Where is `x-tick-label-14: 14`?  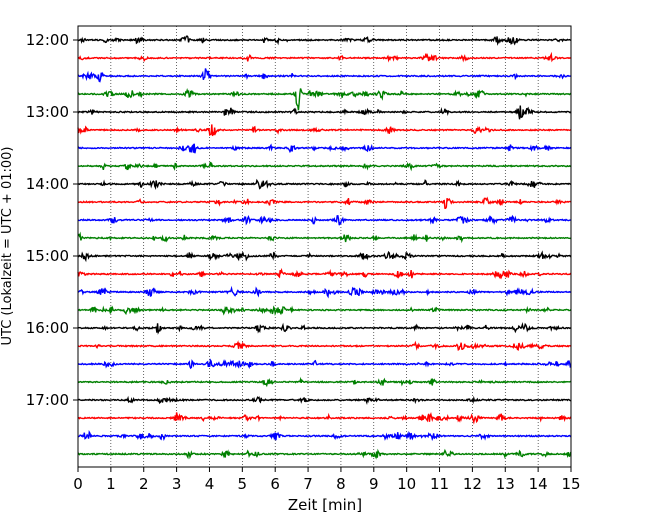
x-tick-label-14: 14 is located at coordinates (538, 484).